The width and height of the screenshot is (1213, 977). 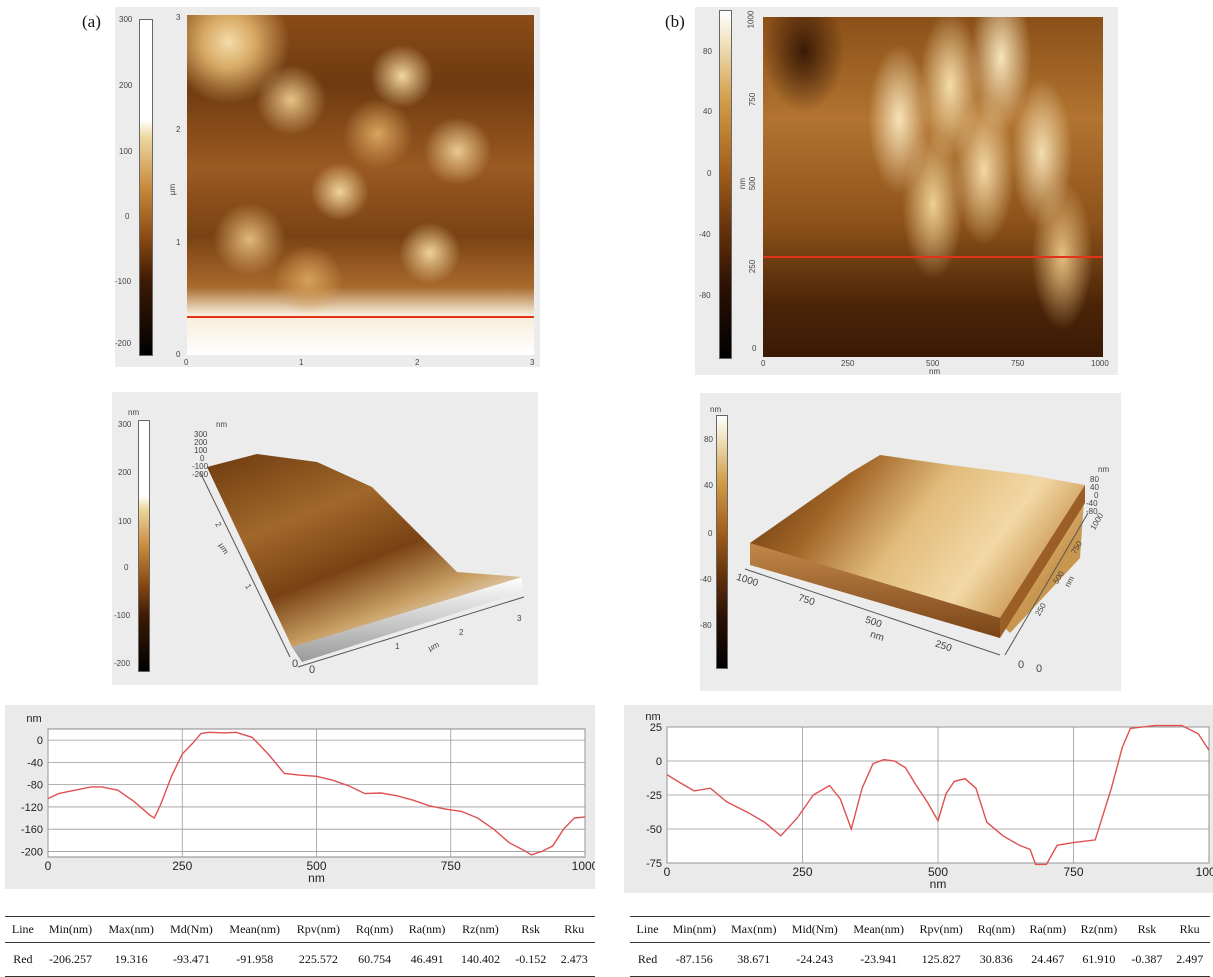 What do you see at coordinates (91, 21) in the screenshot?
I see `panel-label-a: (a)` at bounding box center [91, 21].